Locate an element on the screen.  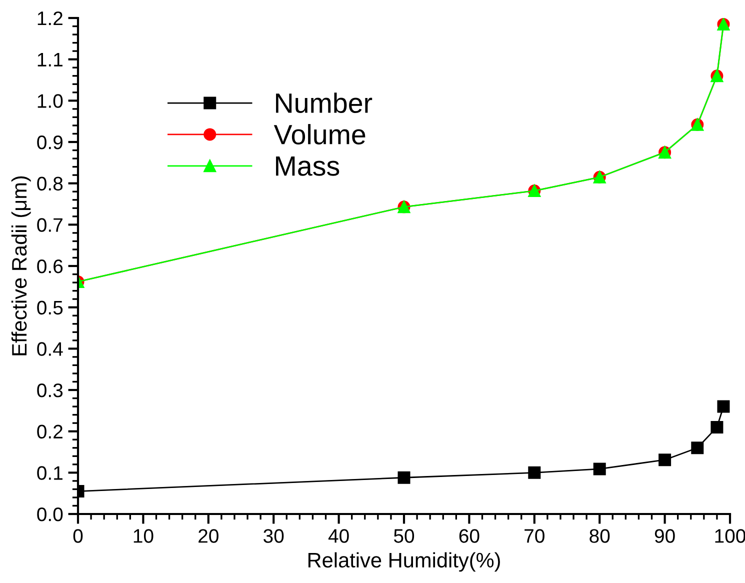
x-tick-label: 0 is located at coordinates (78, 536).